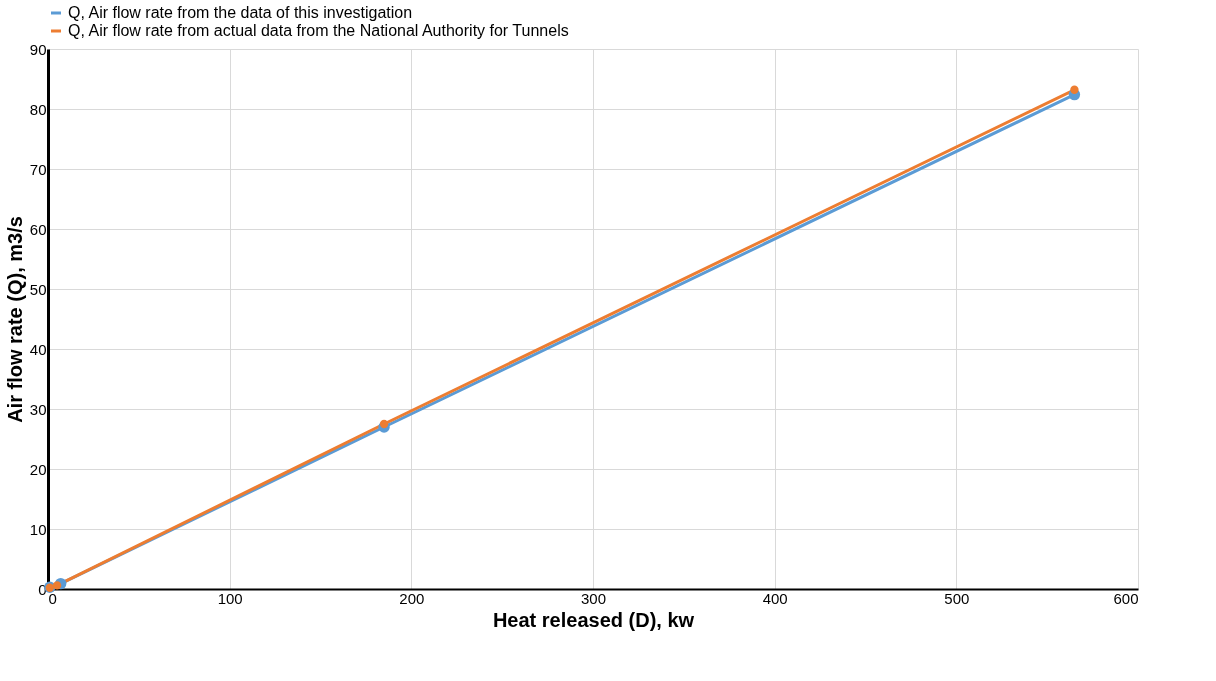 The image size is (1216, 681). I want to click on y-tick-label: 20, so click(38, 469).